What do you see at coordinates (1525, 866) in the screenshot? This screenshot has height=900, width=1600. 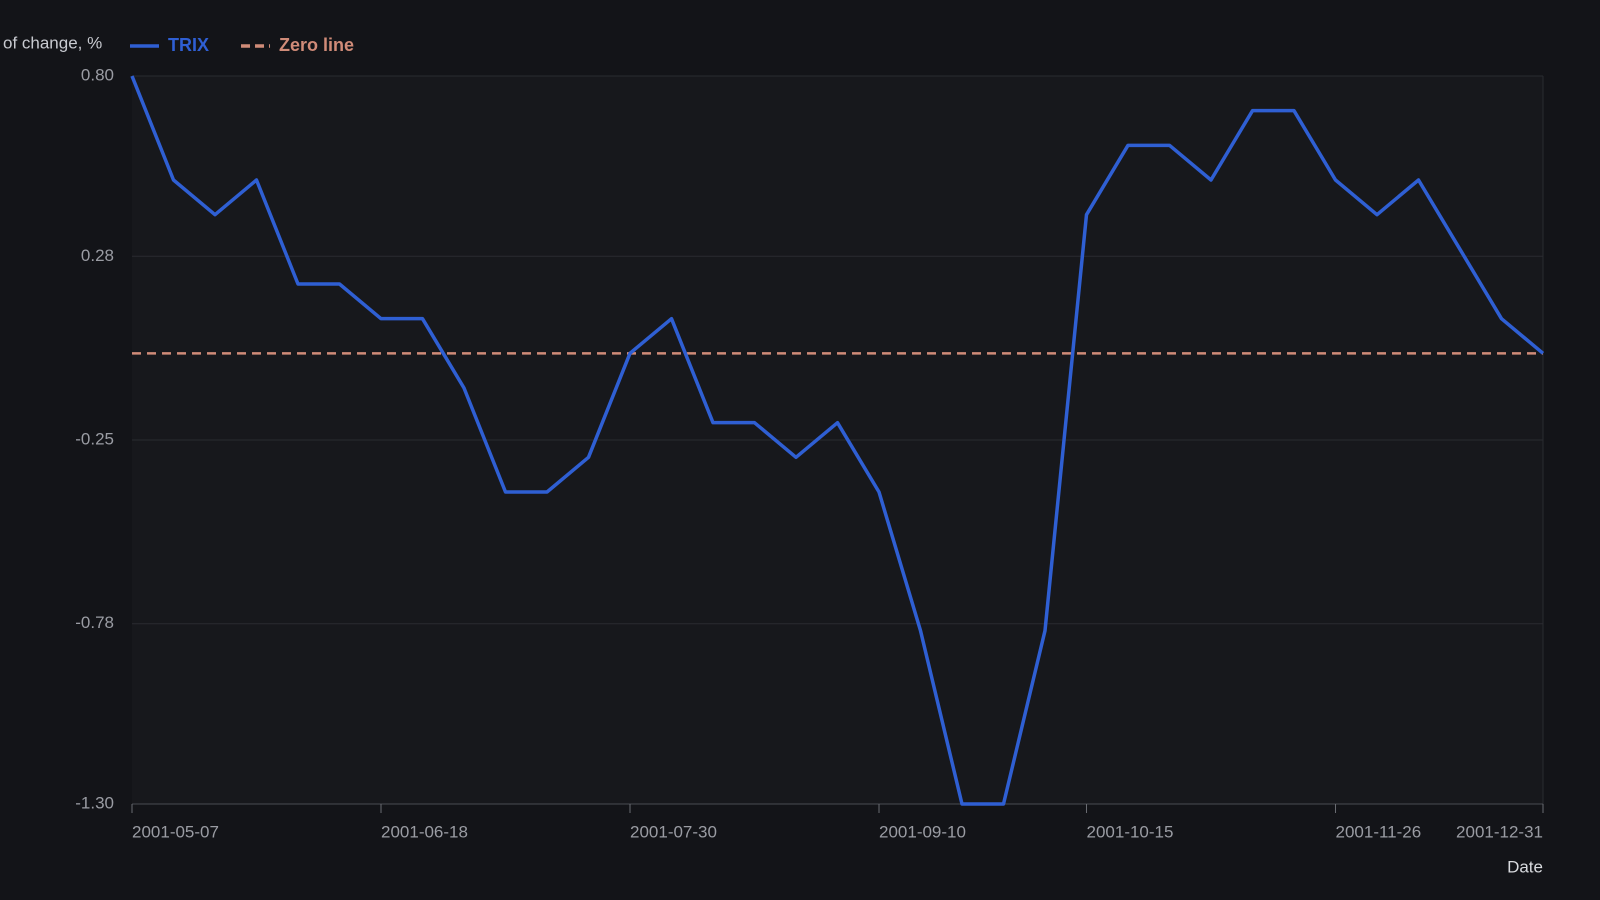 I see `x-axis-label: Date` at bounding box center [1525, 866].